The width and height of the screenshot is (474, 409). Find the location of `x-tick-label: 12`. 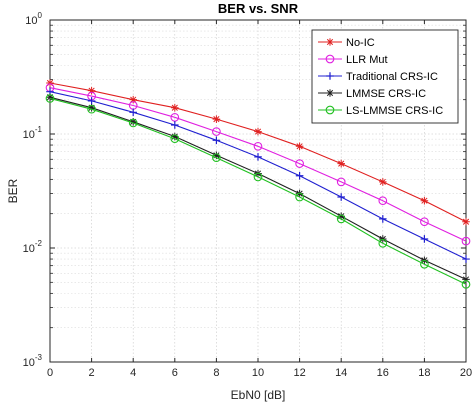

x-tick-label: 12 is located at coordinates (299, 373).